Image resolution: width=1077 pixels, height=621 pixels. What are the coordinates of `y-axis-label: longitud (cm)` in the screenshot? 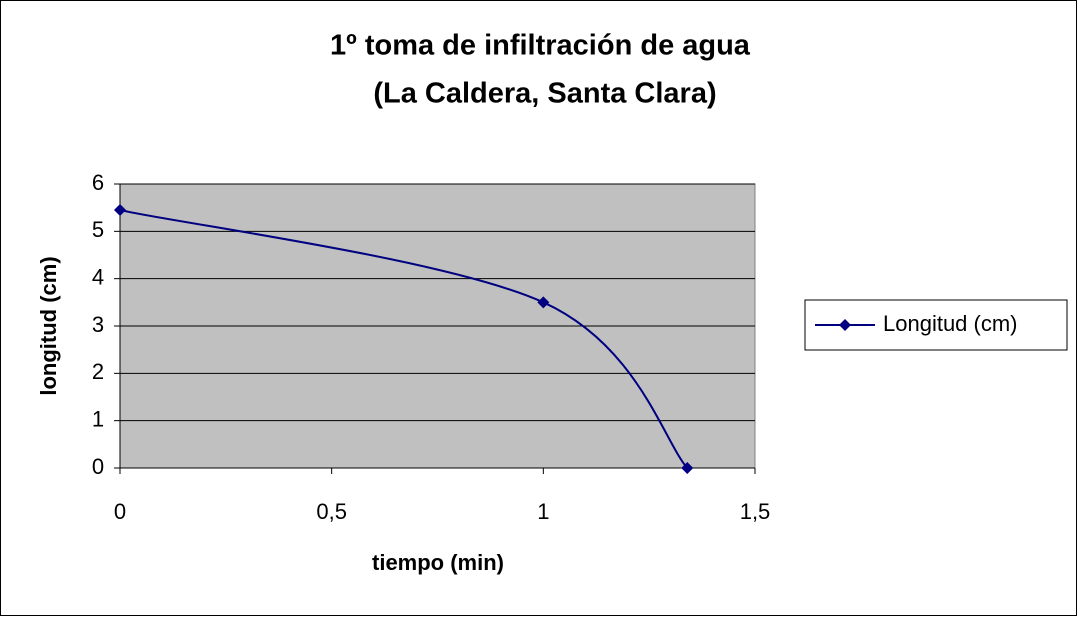 It's located at (48, 325).